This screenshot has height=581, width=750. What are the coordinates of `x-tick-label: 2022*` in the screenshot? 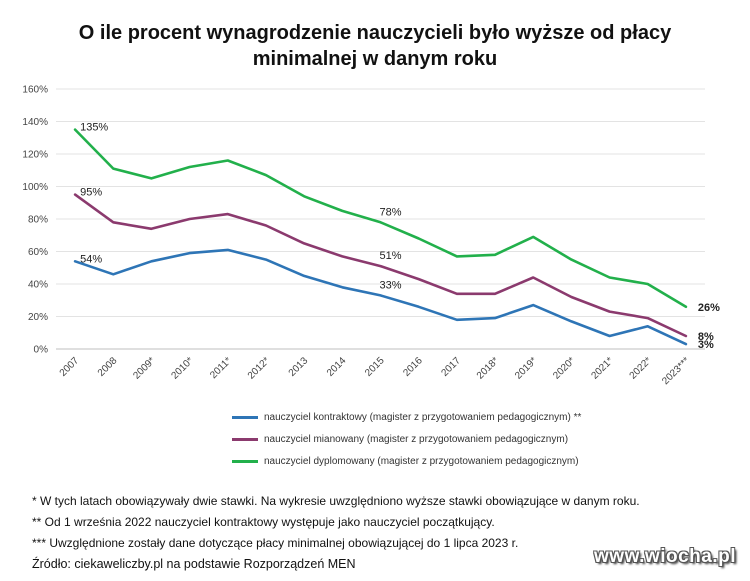 It's located at (641, 368).